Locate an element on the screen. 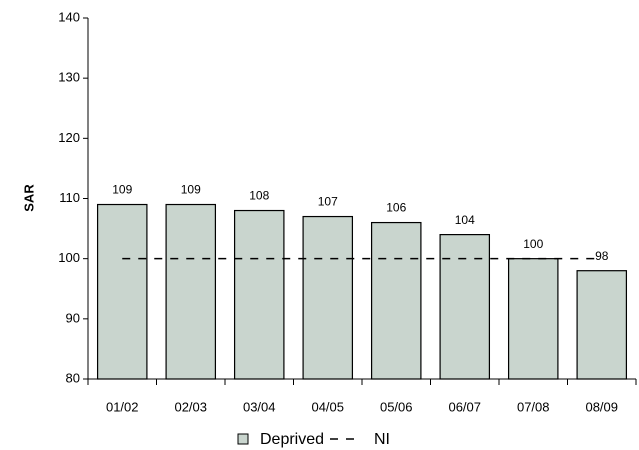 The width and height of the screenshot is (639, 450). data-label: 106 is located at coordinates (396, 208).